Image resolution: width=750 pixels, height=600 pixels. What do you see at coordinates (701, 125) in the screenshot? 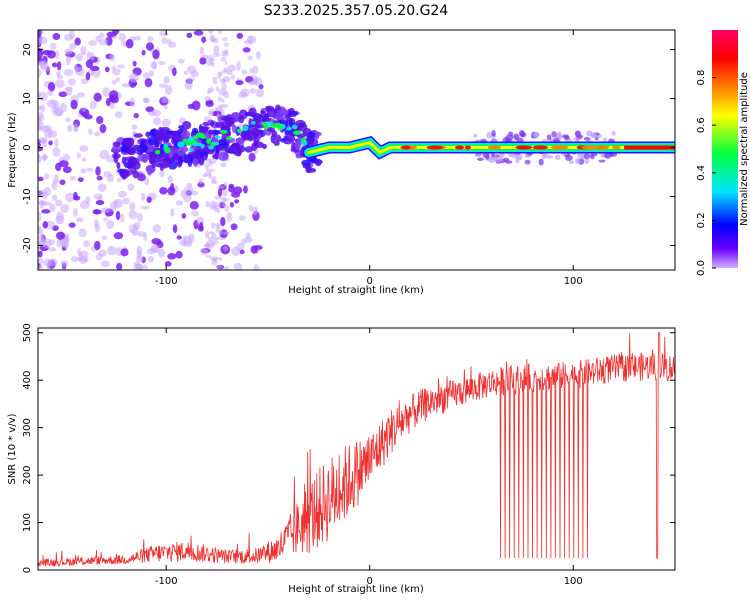
I see `colorbar-tick-label: 0.6` at bounding box center [701, 125].